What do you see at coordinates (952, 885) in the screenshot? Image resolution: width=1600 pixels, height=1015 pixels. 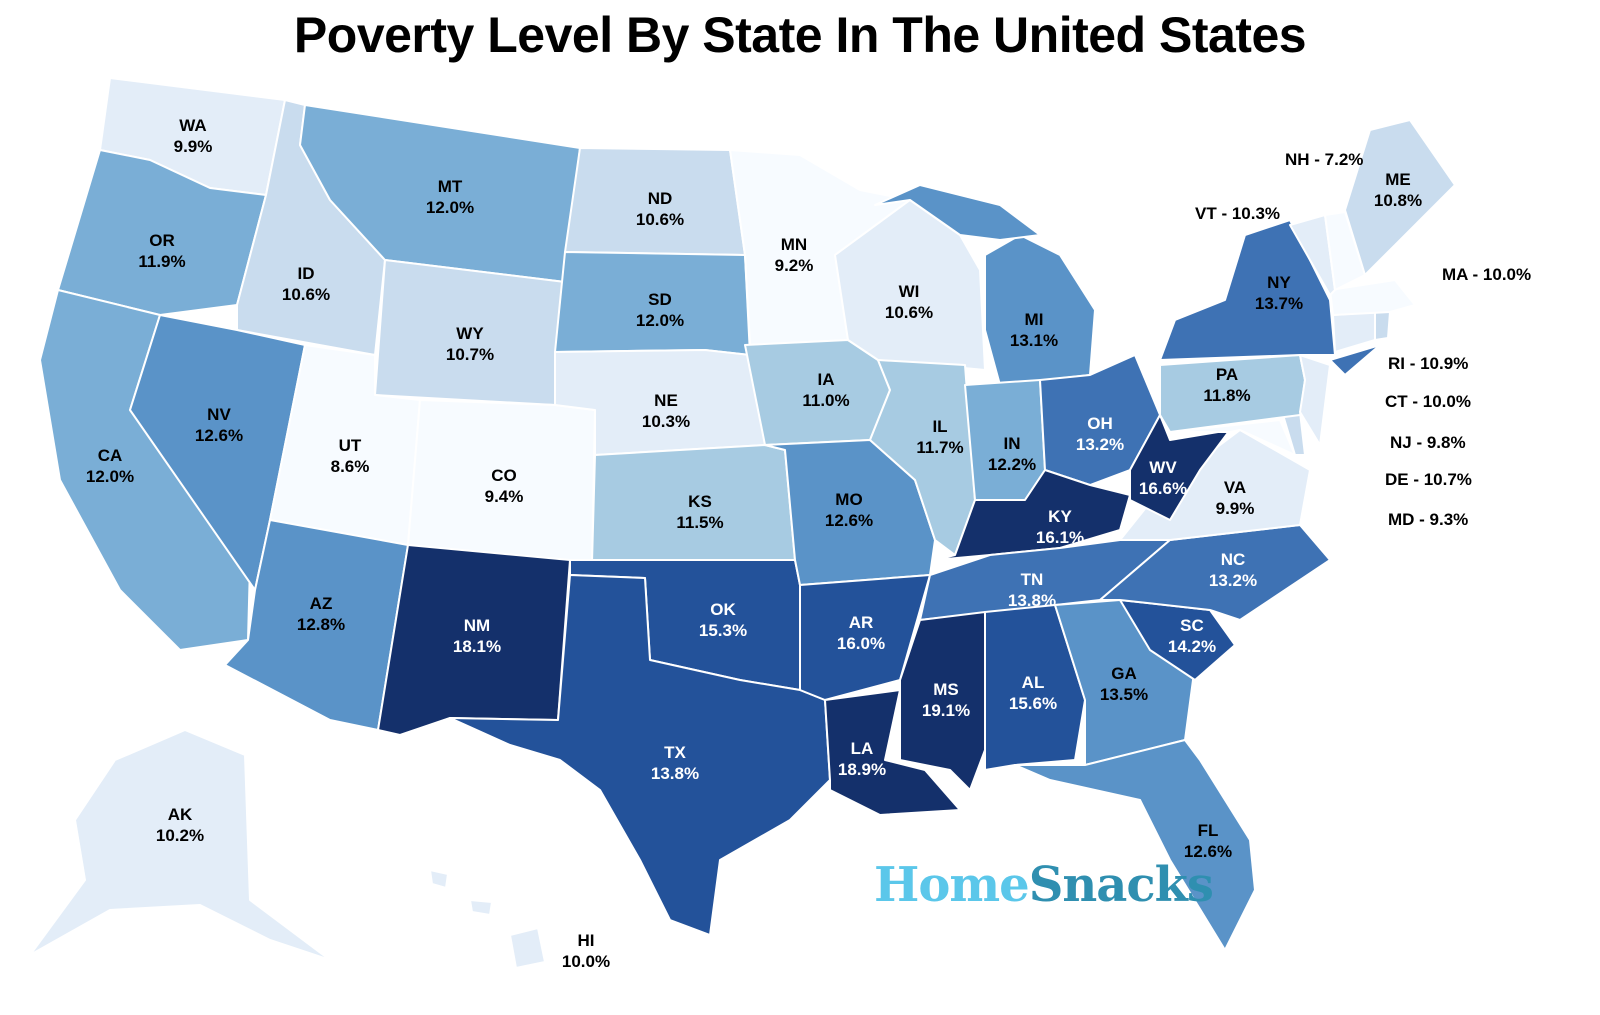 I see `logo-home: Home` at bounding box center [952, 885].